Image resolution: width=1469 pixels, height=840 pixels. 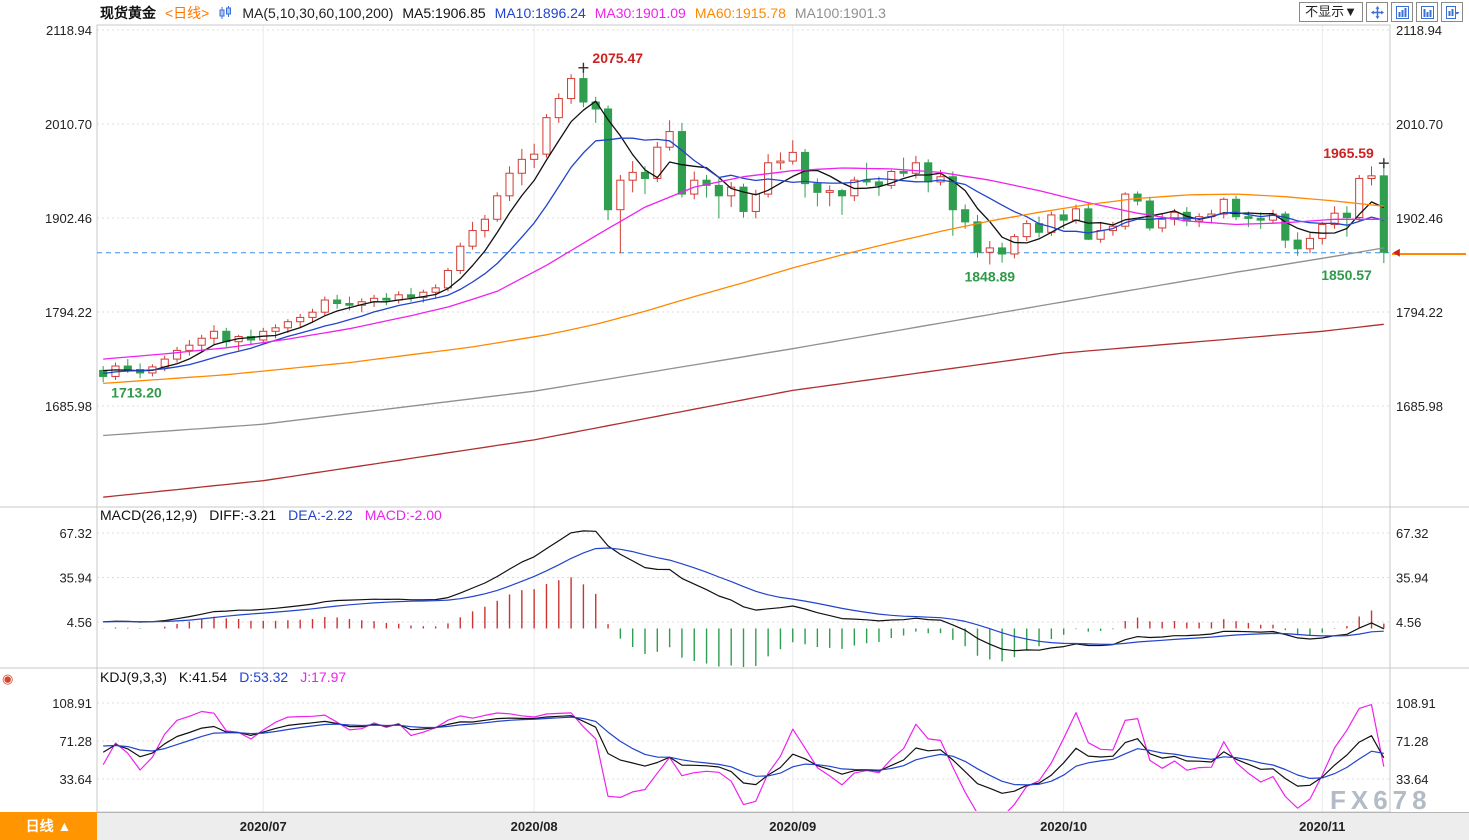 I want to click on ma60-value: MA60:1915.78, so click(x=740, y=13).